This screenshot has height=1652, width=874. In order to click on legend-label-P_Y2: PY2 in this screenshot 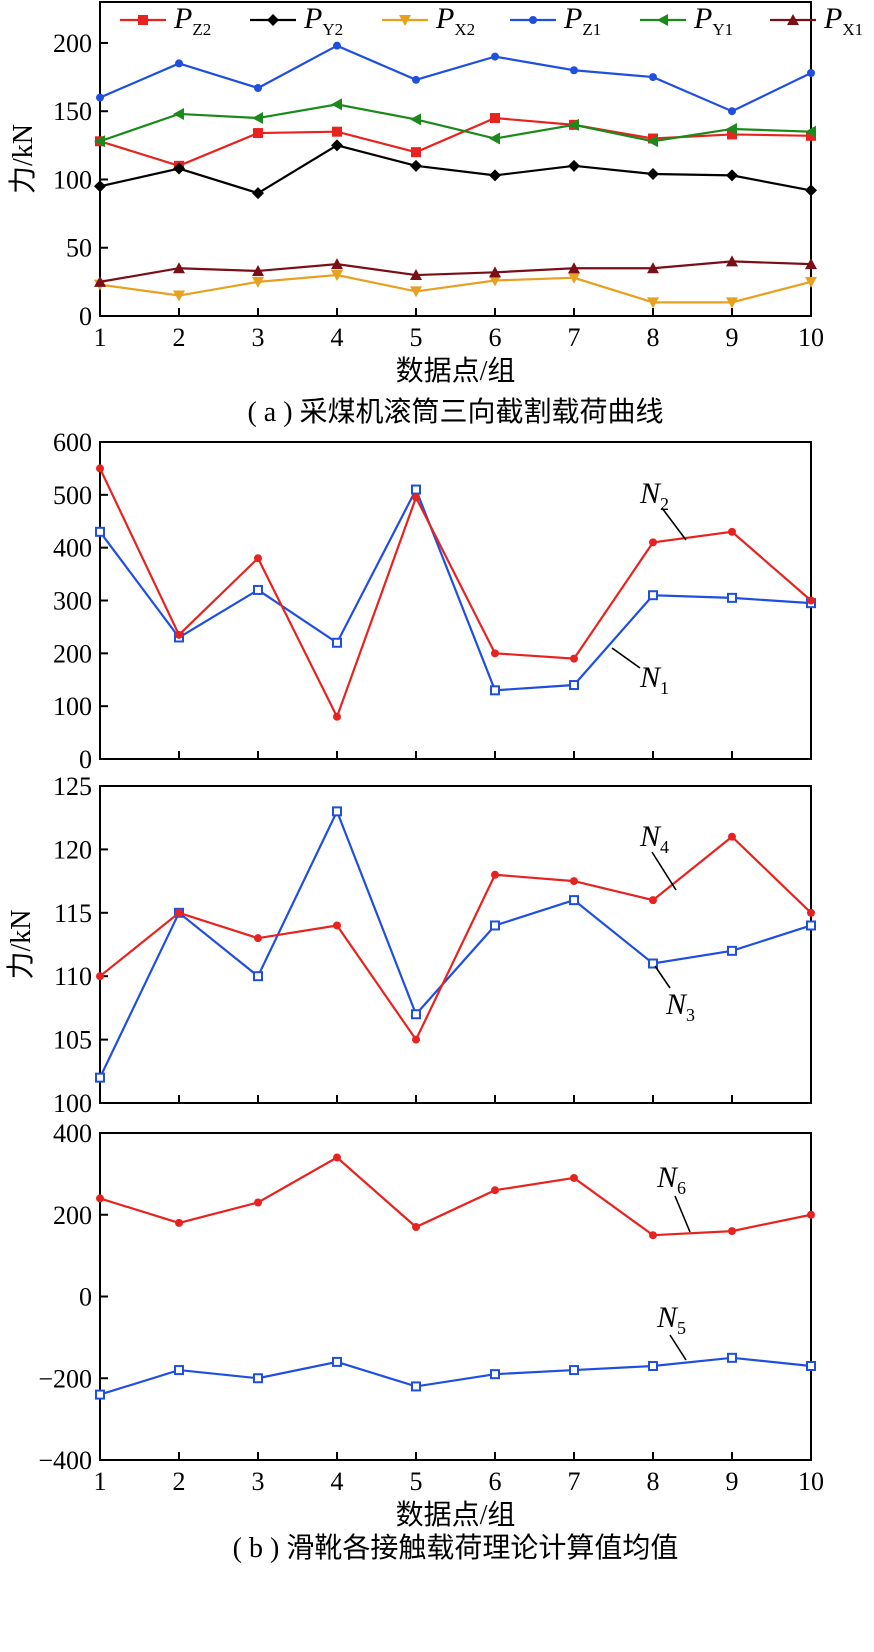, I will do `click(323, 20)`.